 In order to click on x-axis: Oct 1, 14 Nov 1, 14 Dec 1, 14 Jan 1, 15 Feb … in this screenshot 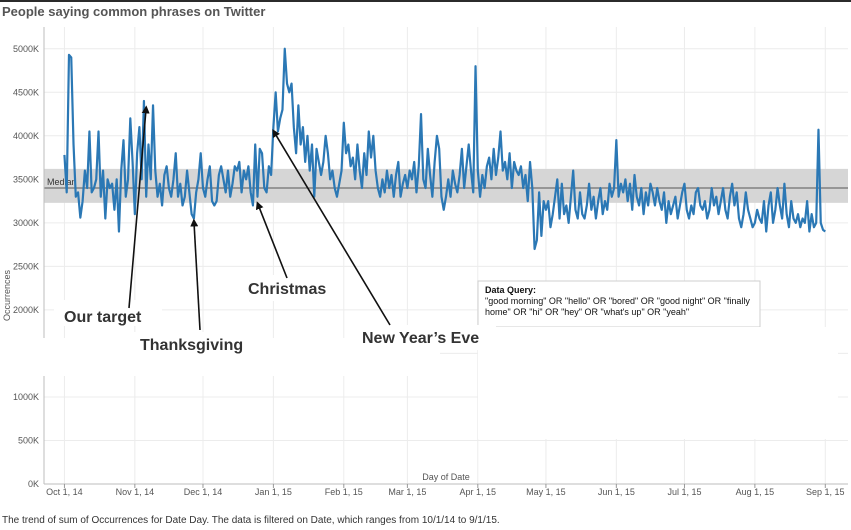, I will do `click(446, 490)`.